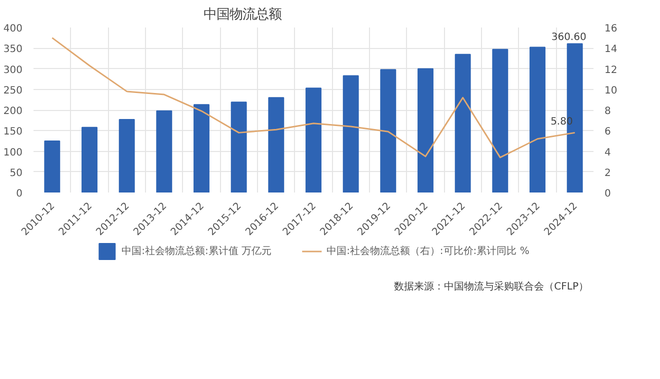 The image size is (660, 379). What do you see at coordinates (607, 173) in the screenshot?
I see `y2-tick-label: 2` at bounding box center [607, 173].